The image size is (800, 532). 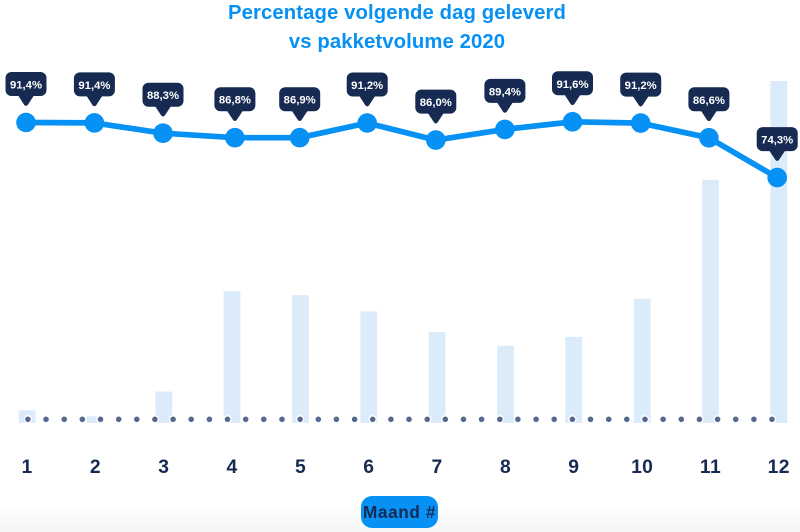 What do you see at coordinates (573, 467) in the screenshot?
I see `svg-text: 9` at bounding box center [573, 467].